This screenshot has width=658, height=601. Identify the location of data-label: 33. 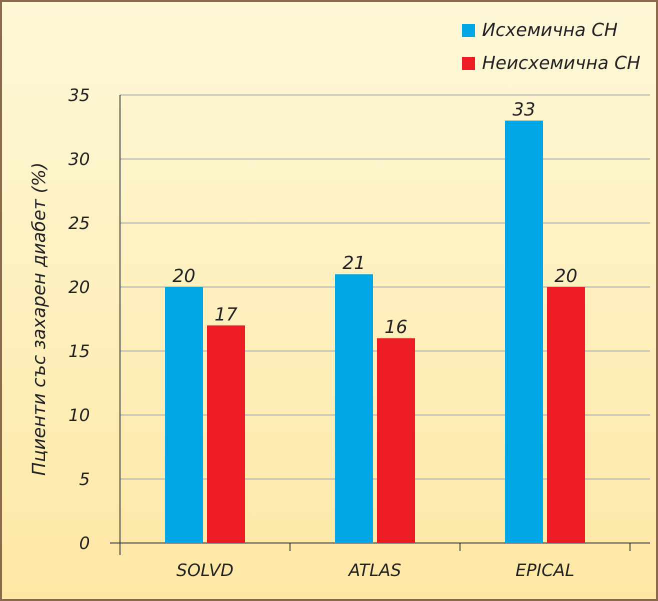
(524, 110).